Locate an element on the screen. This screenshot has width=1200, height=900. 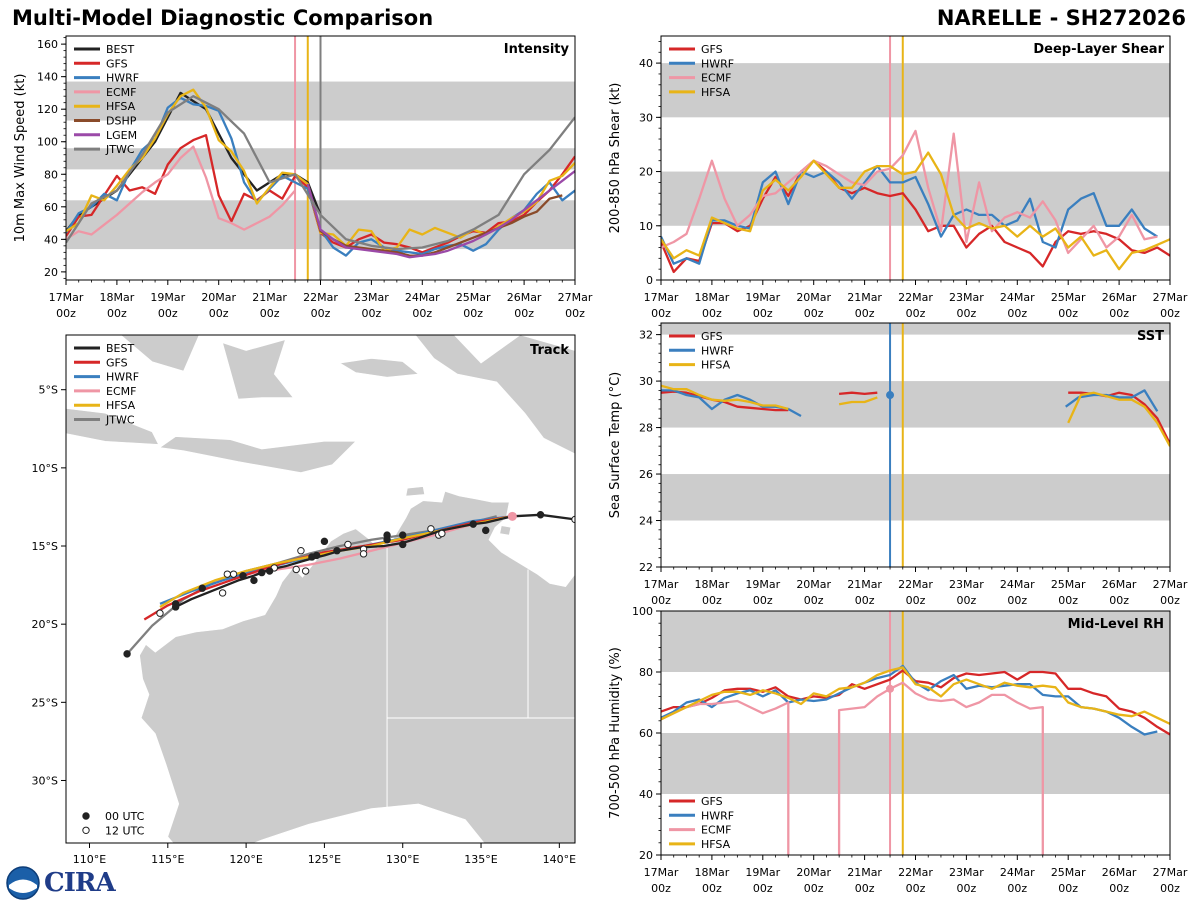
intensity-x-tick-label: 18Mar is located at coordinates (117, 297).